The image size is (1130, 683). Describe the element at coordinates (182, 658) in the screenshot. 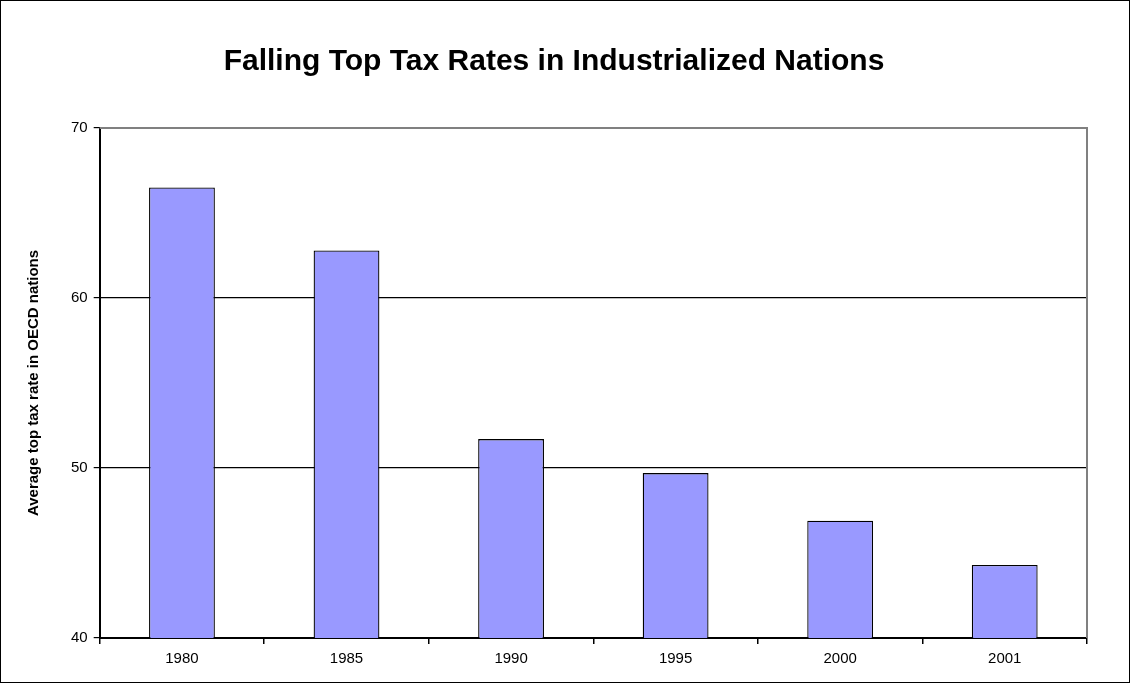

I see `x-tick-label: 1980` at that location.